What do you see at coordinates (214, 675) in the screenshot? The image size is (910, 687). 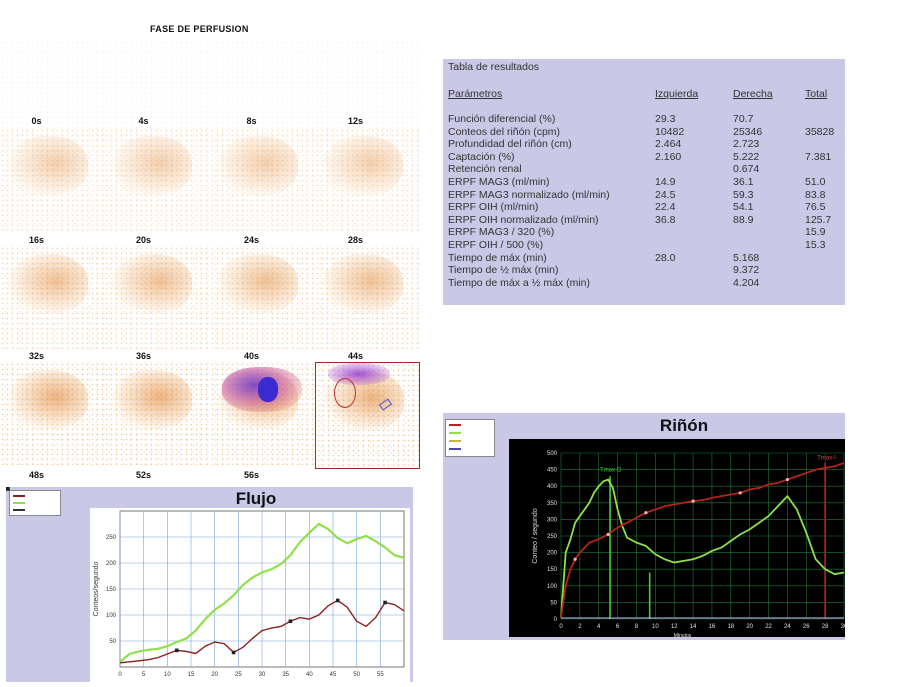 I see `flujo-x-tick-label: 20` at bounding box center [214, 675].